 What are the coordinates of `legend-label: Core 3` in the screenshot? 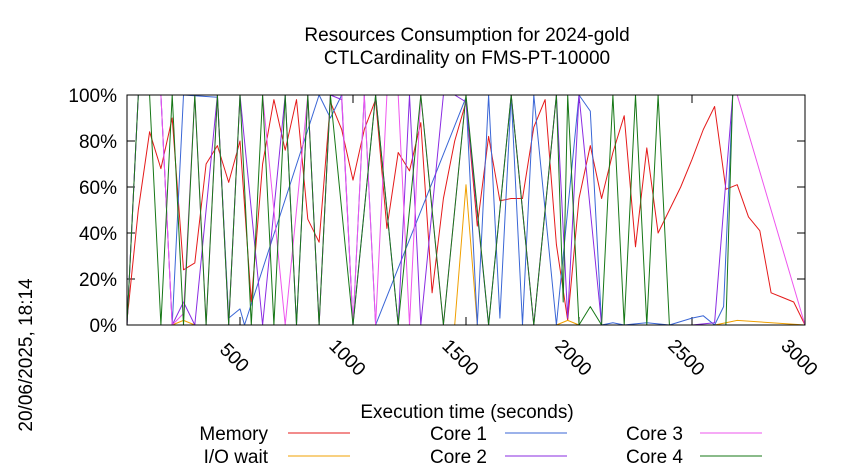 It's located at (654, 434).